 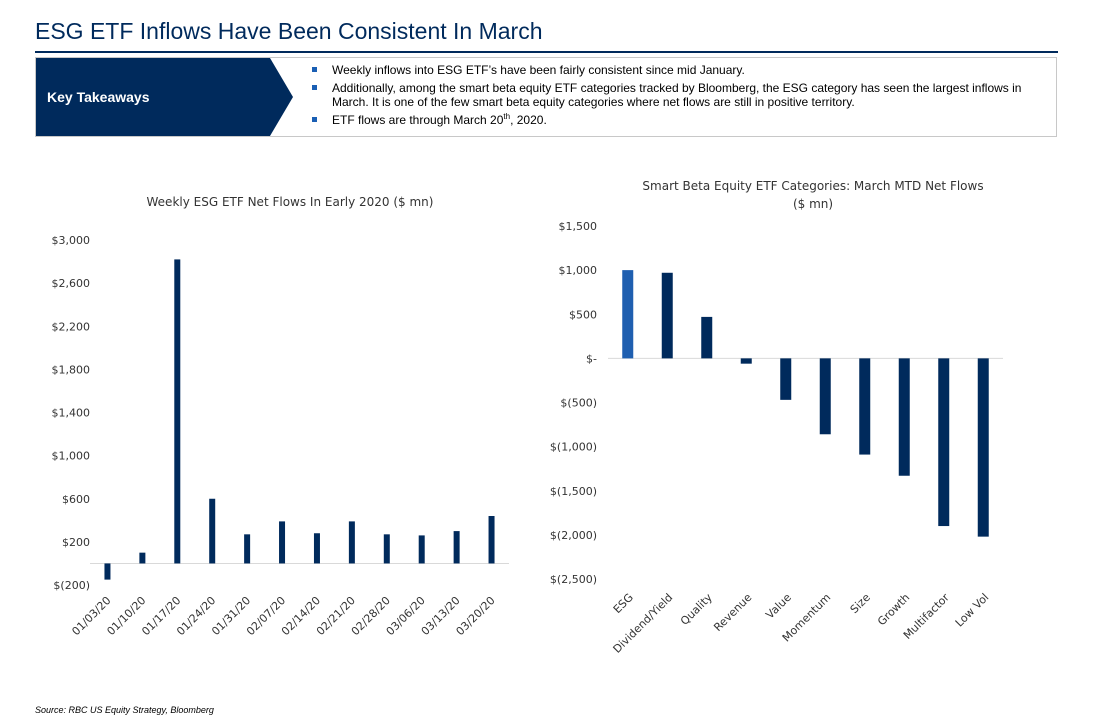 I want to click on x-tick-label: Low Vol, so click(x=972, y=610).